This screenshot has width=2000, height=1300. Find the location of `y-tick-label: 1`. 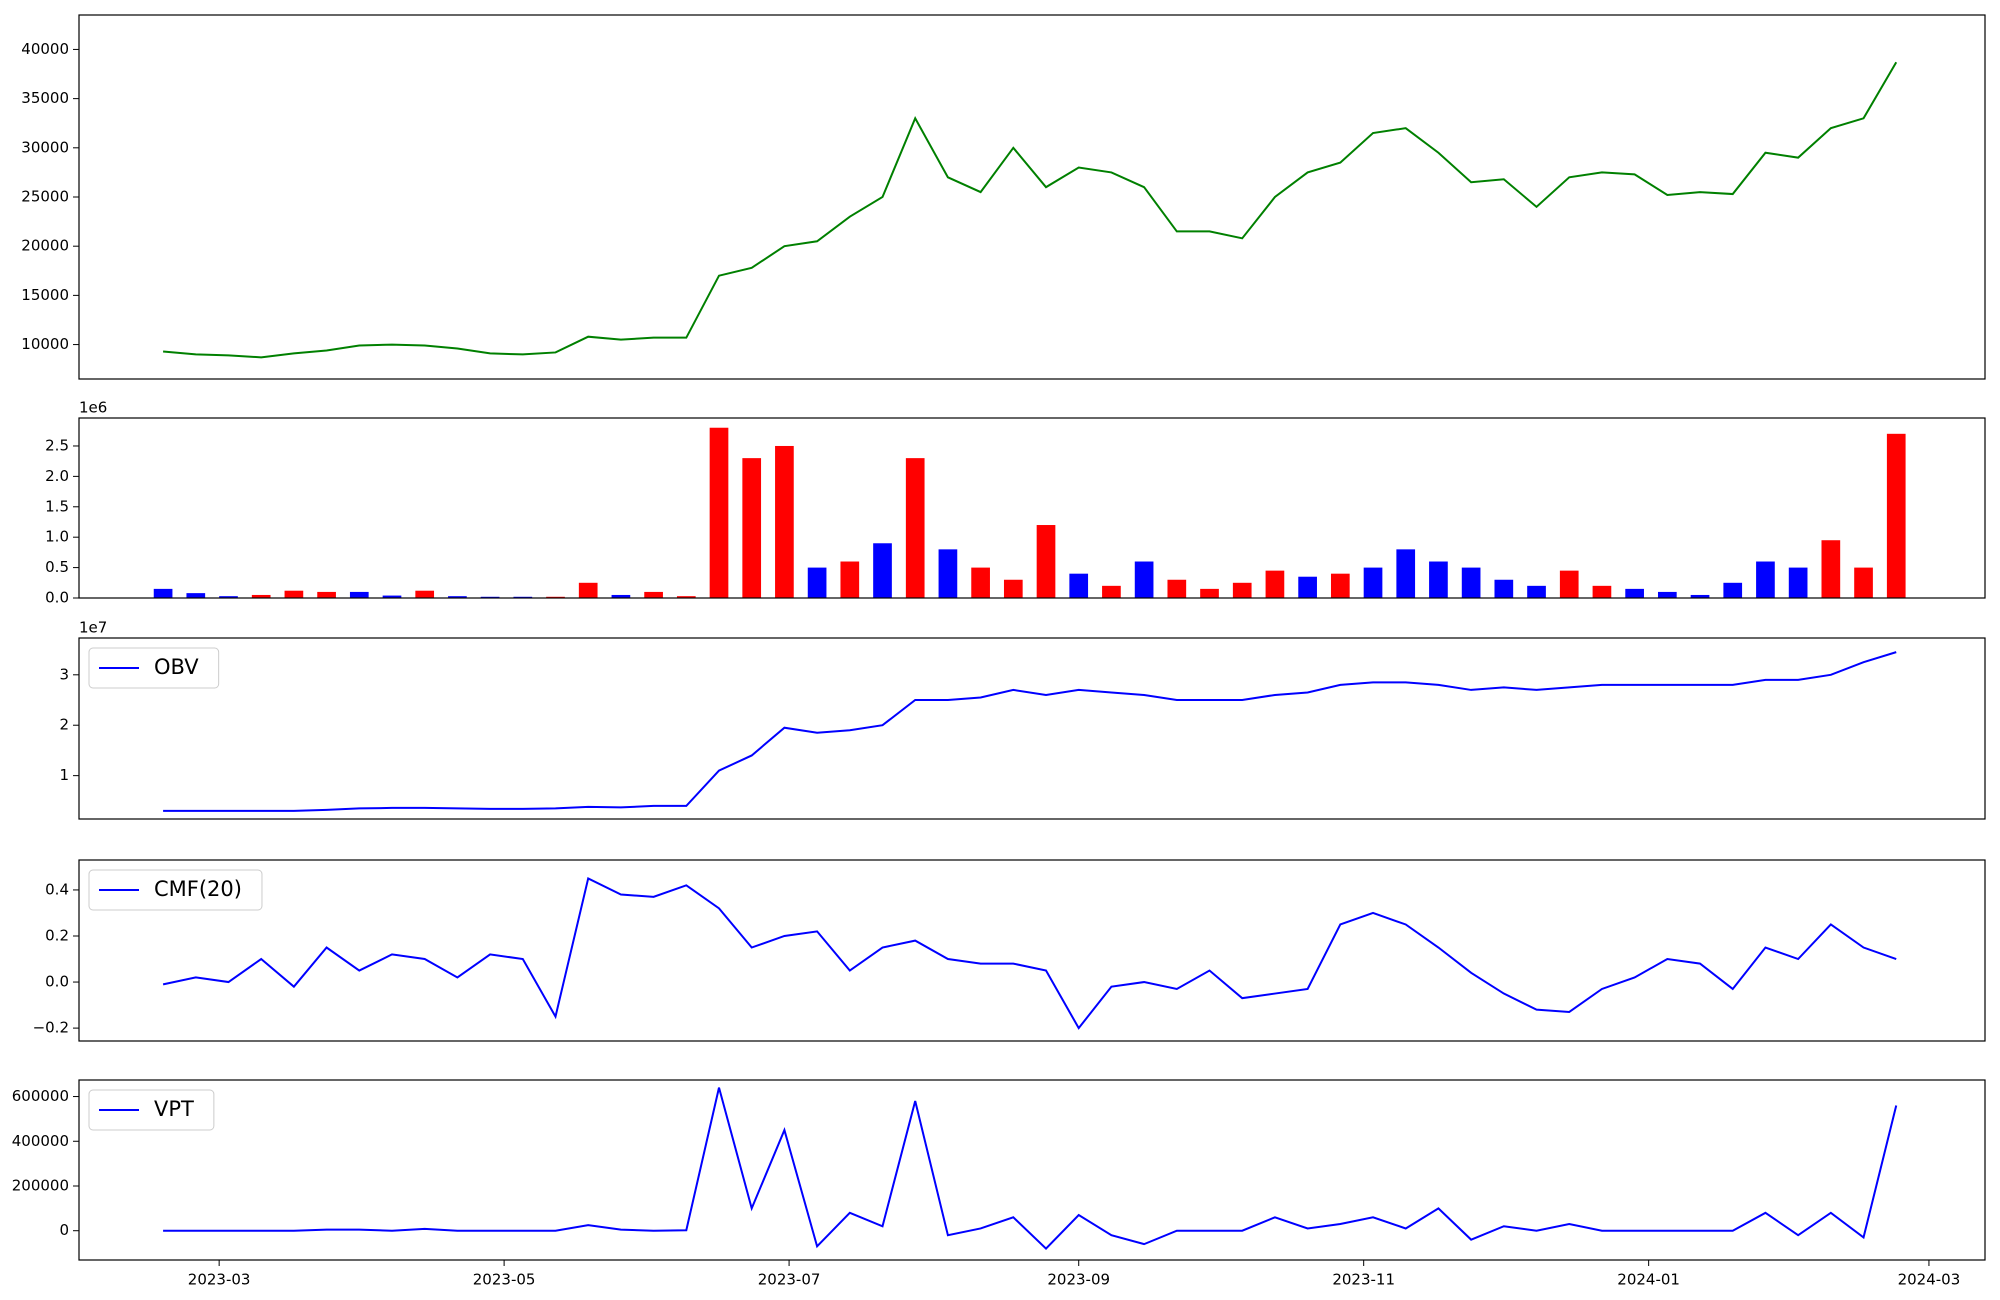

y-tick-label: 1 is located at coordinates (64, 775).